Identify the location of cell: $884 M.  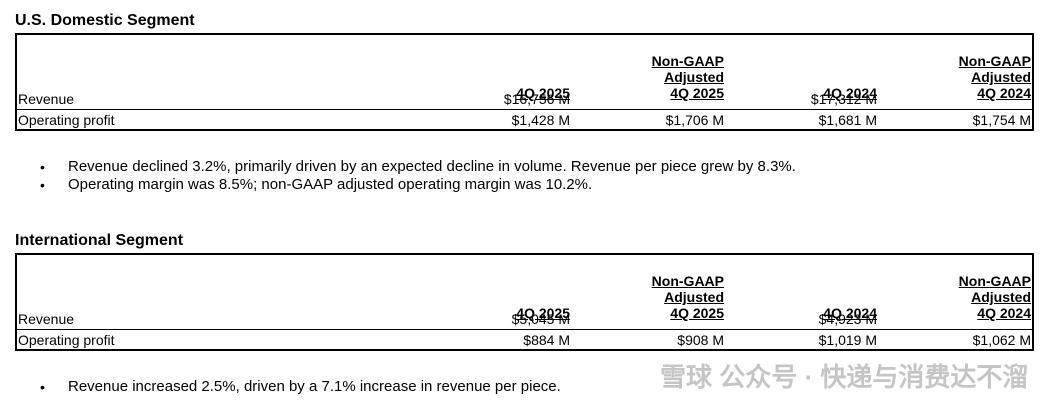
(546, 340).